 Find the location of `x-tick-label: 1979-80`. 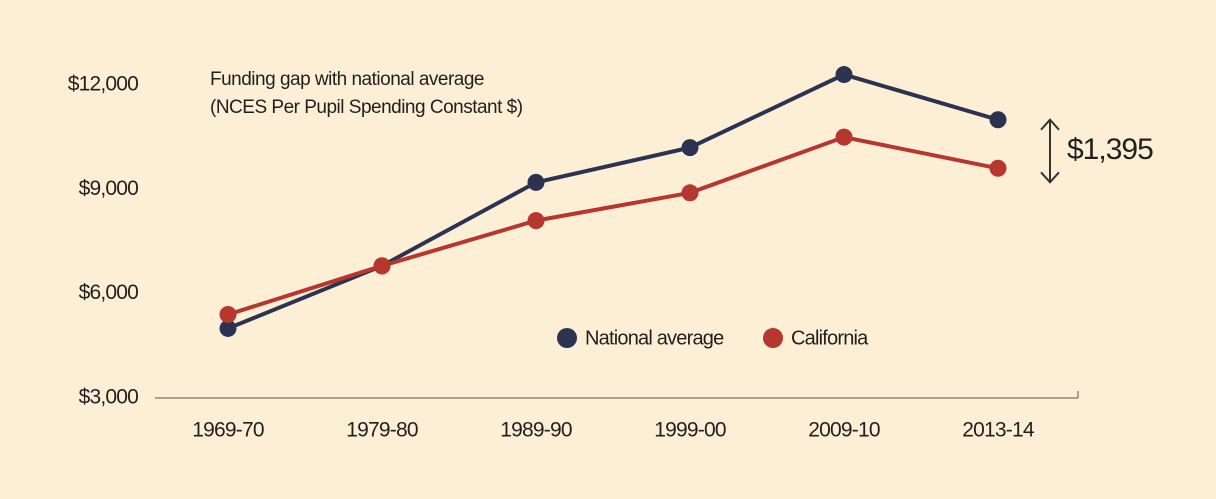

x-tick-label: 1979-80 is located at coordinates (382, 430).